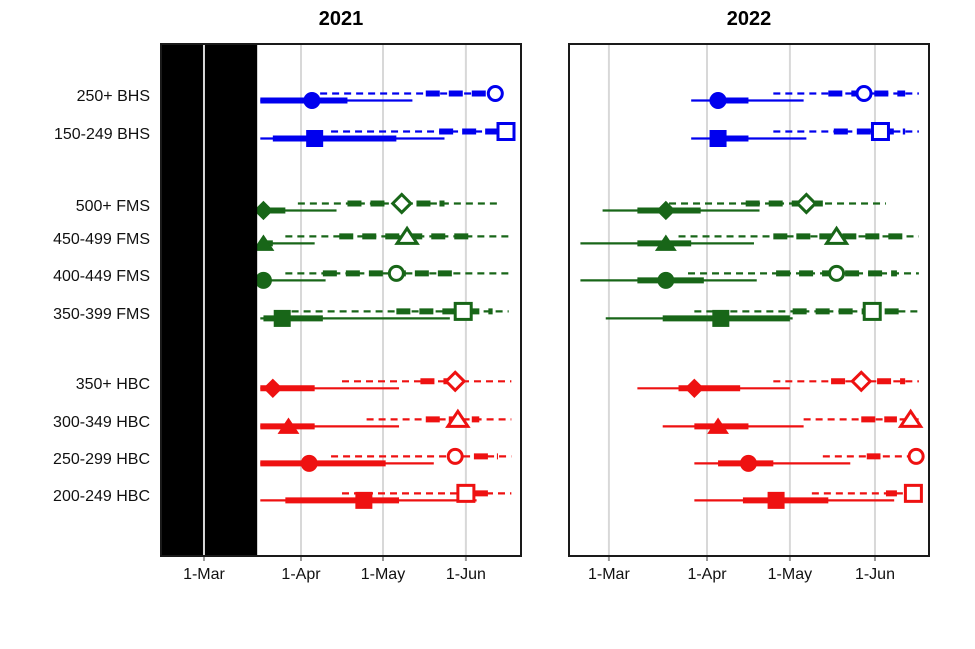  Describe the element at coordinates (101, 314) in the screenshot. I see `row-label: 350-399 FMS` at that location.